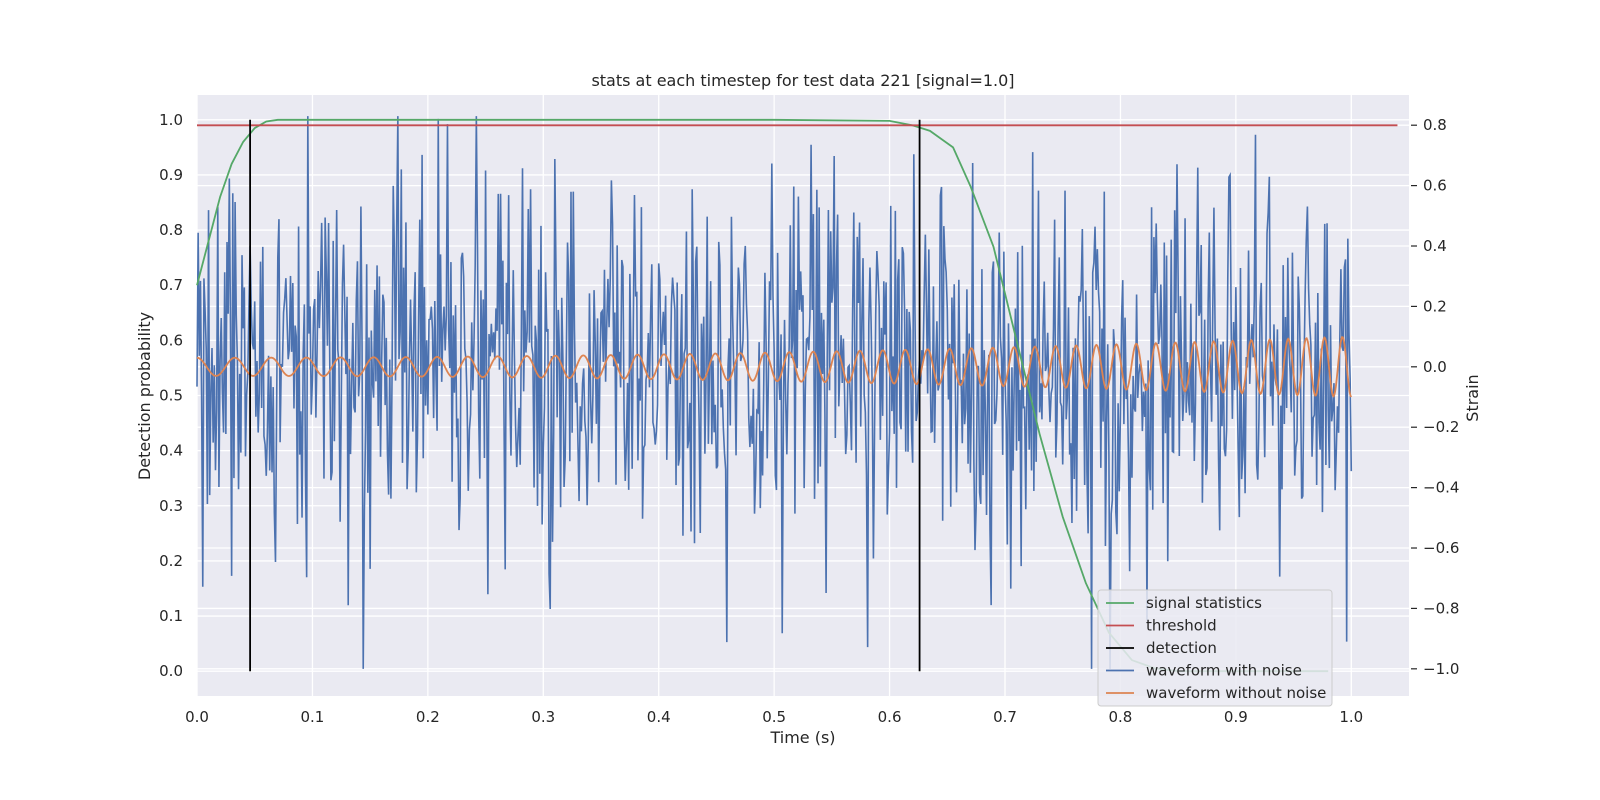 Image resolution: width=1600 pixels, height=800 pixels. Describe the element at coordinates (171, 340) in the screenshot. I see `y-tick-label: 0.6` at that location.